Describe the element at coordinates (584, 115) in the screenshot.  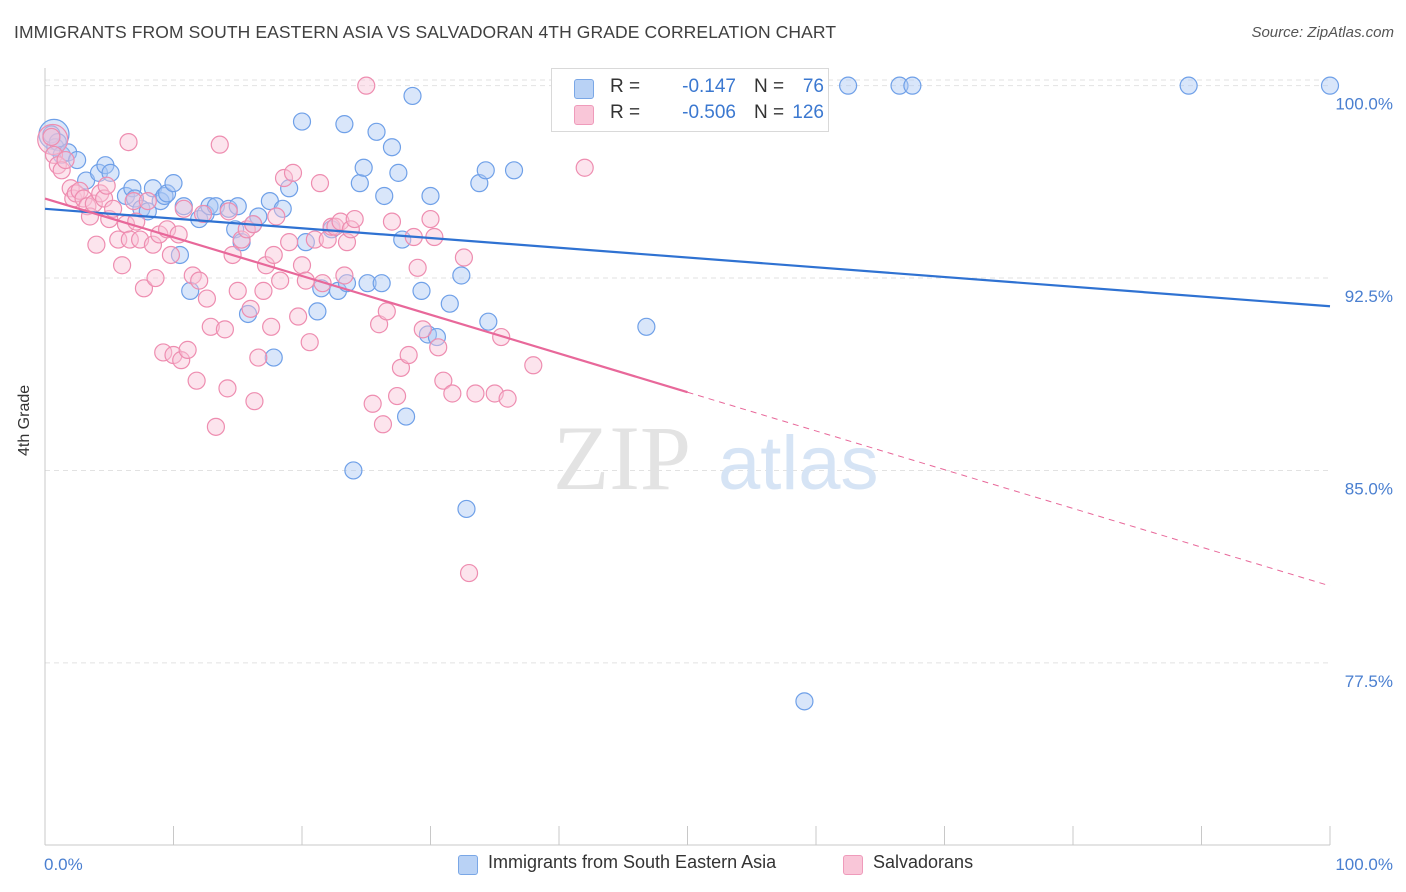
I see `legend-swatch-salvadorans` at that location.